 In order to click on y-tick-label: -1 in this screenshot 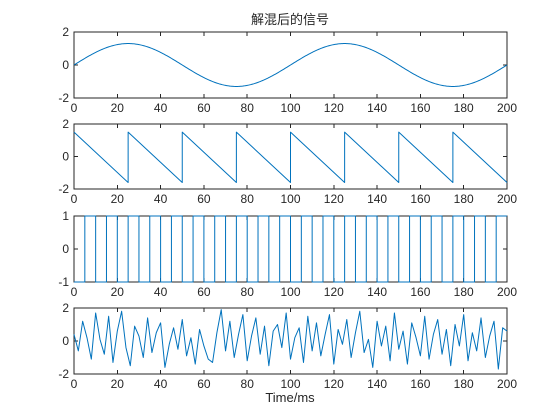, I will do `click(63, 282)`.